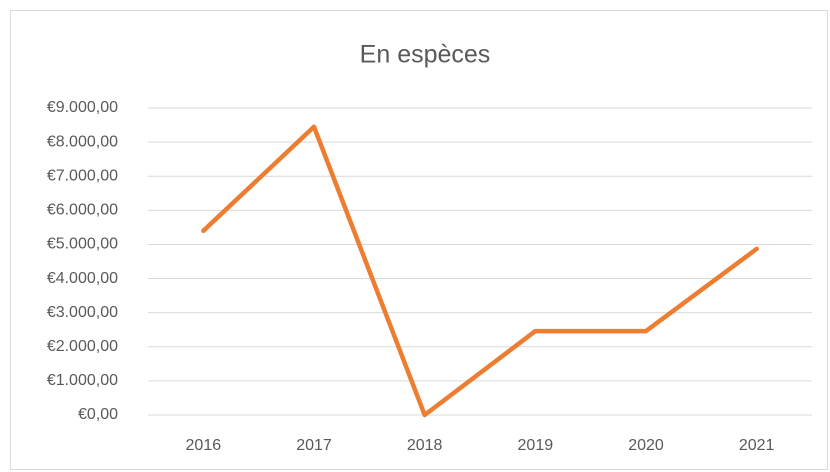 The height and width of the screenshot is (472, 830). Describe the element at coordinates (82, 380) in the screenshot. I see `y-tick-label: €1.000,00` at that location.